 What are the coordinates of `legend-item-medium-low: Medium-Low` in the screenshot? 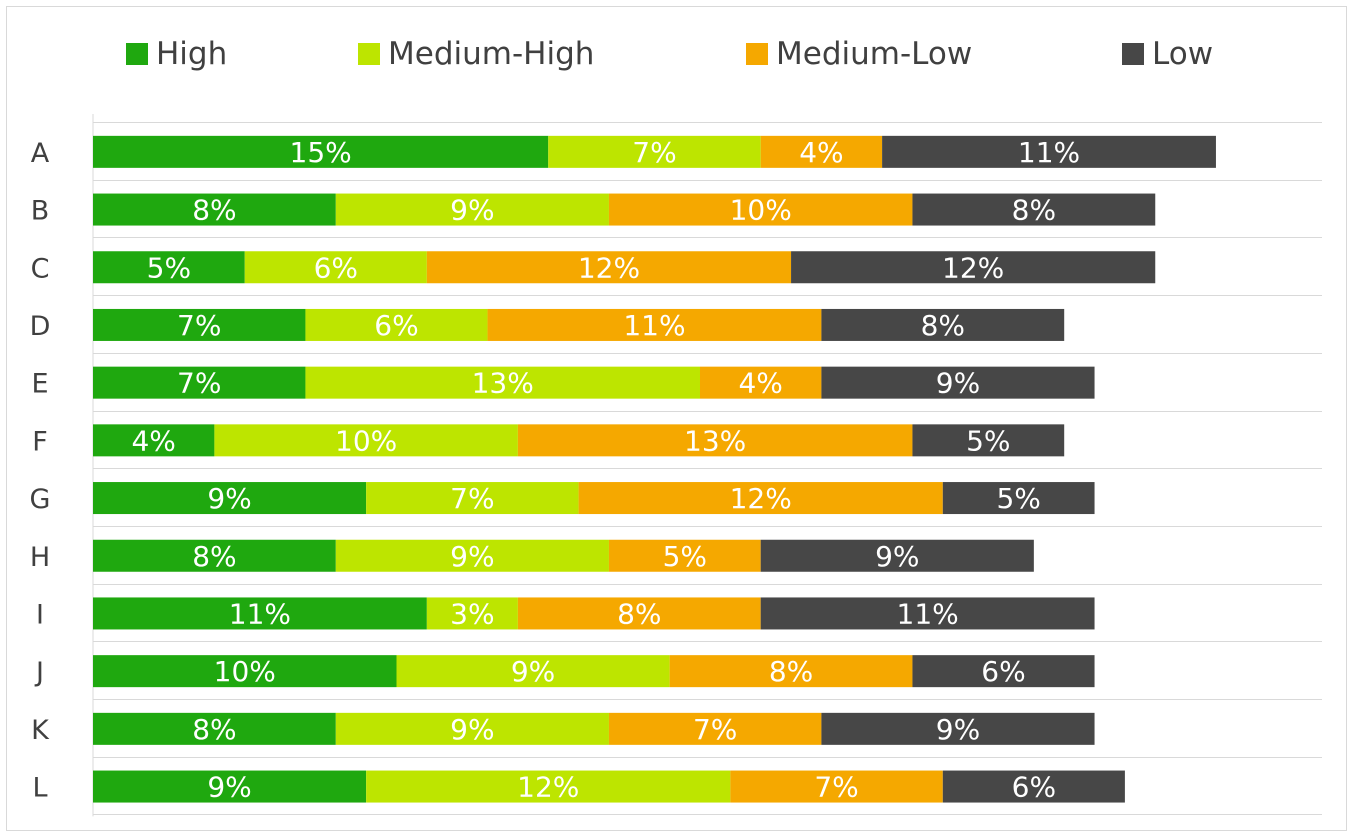 It's located at (859, 54).